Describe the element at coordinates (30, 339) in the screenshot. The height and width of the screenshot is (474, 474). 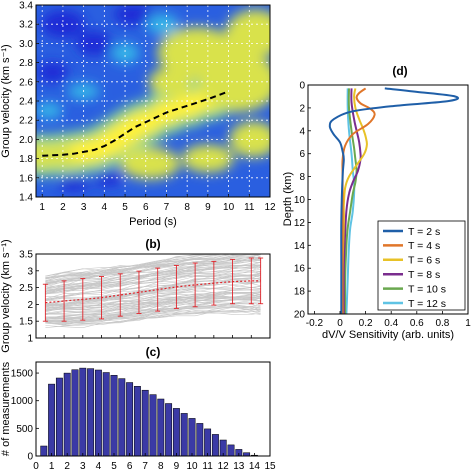
I see `y-tick-label: 1` at that location.